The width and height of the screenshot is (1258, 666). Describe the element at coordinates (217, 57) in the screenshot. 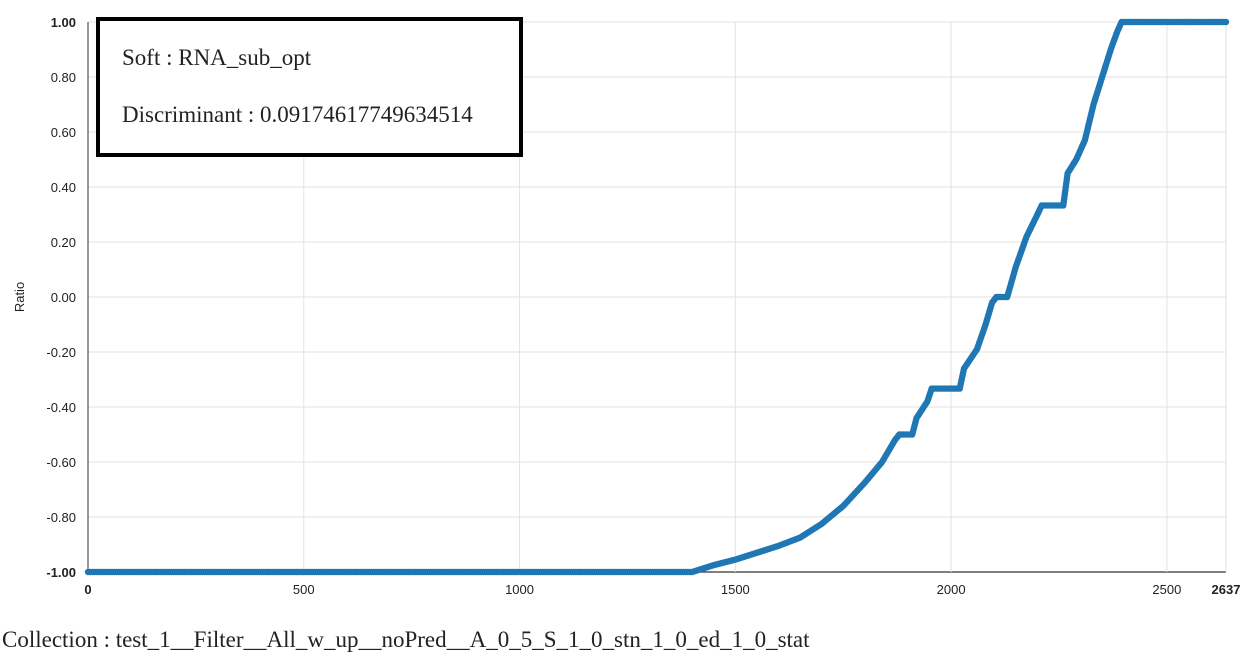

I see `legend-soft-label: Soft : RNA_sub_opt` at that location.